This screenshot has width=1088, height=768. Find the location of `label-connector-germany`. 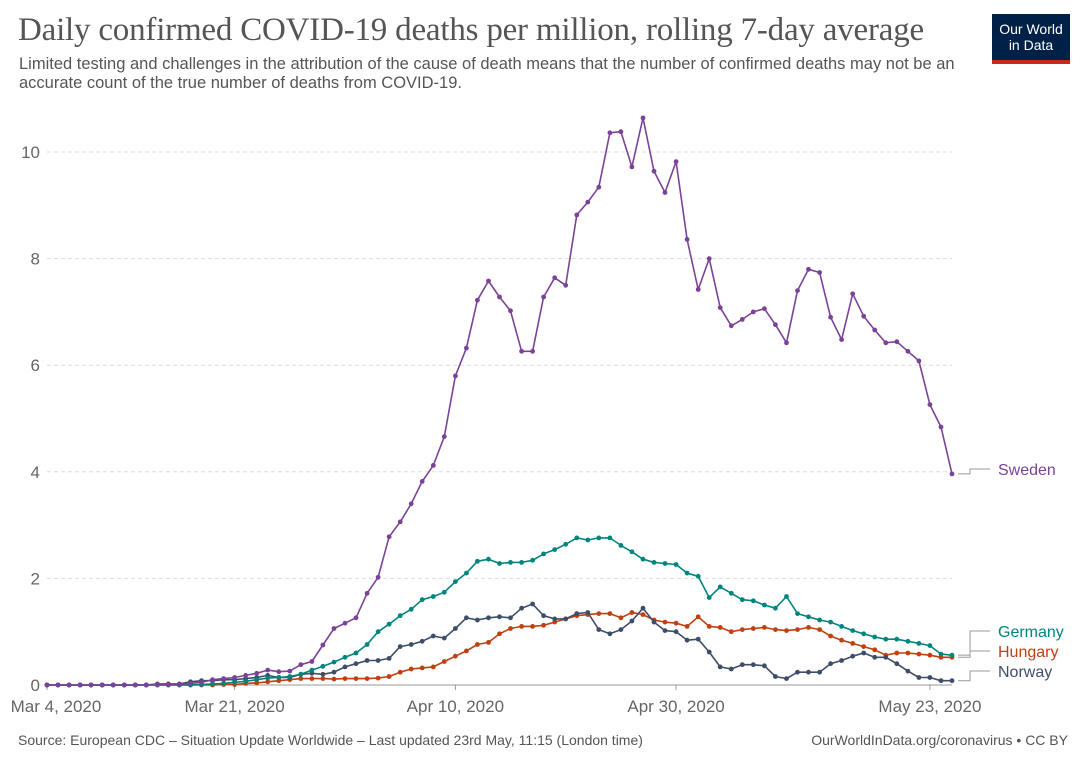

label-connector-germany is located at coordinates (974, 643).